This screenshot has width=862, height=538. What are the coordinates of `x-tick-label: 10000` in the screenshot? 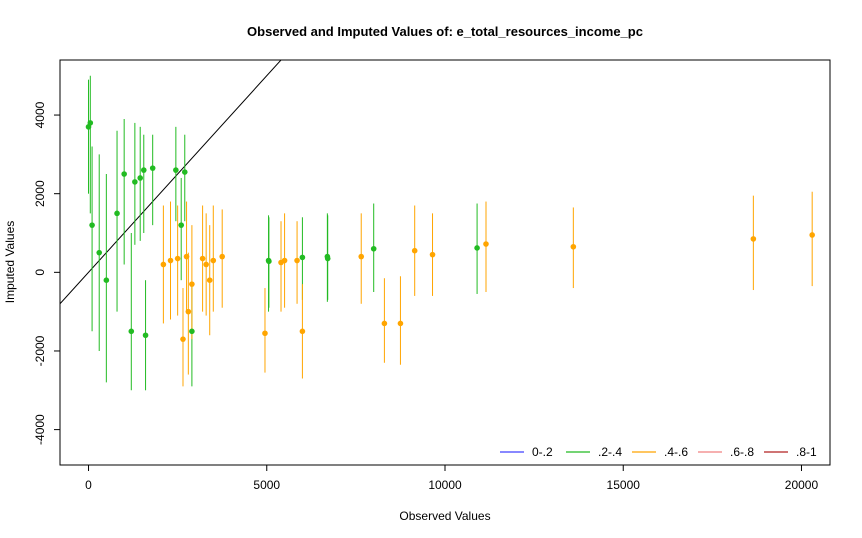 It's located at (445, 485).